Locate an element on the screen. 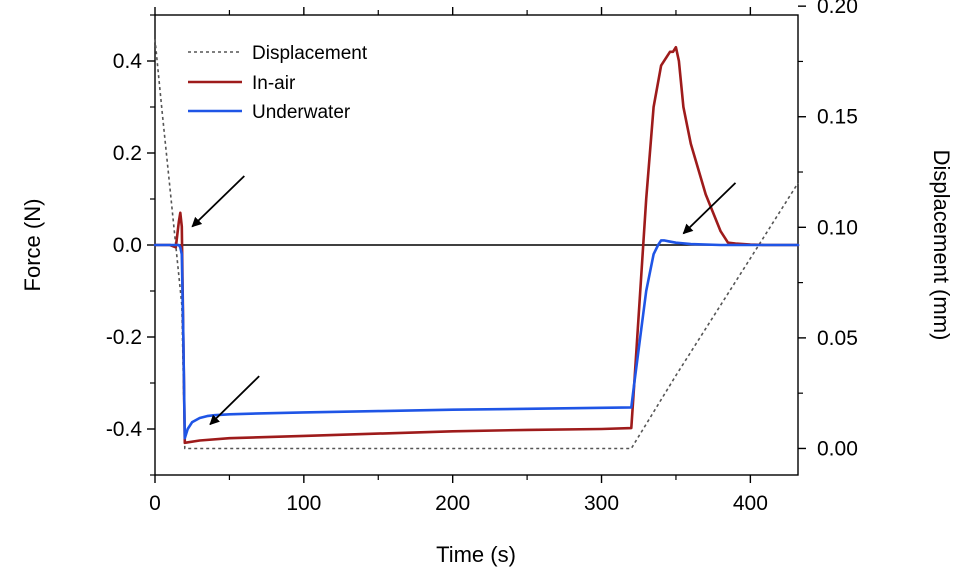  y2-tick-label: 0.00 is located at coordinates (837, 448).